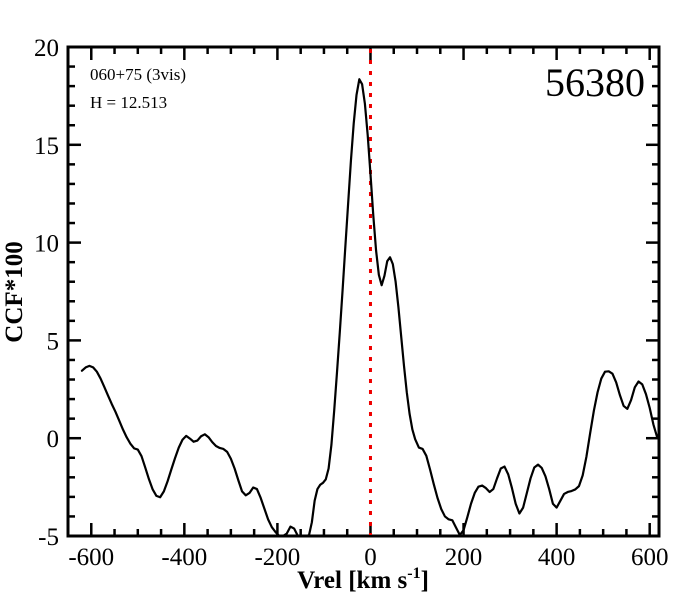 Image resolution: width=675 pixels, height=600 pixels. Describe the element at coordinates (363, 579) in the screenshot. I see `x-axis-title: Vrel [km s-1]` at that location.